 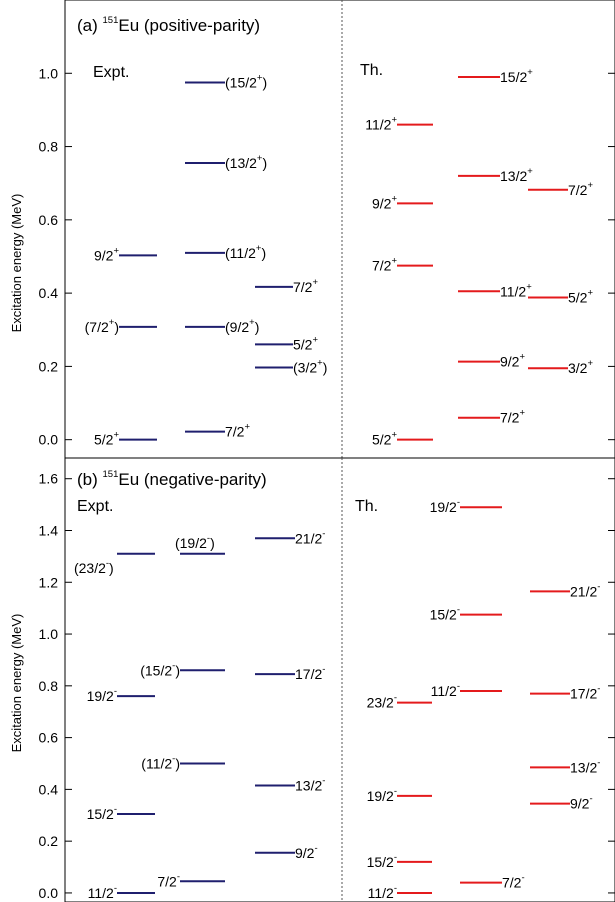 What do you see at coordinates (516, 76) in the screenshot?
I see `level-label: 15/2+` at bounding box center [516, 76].